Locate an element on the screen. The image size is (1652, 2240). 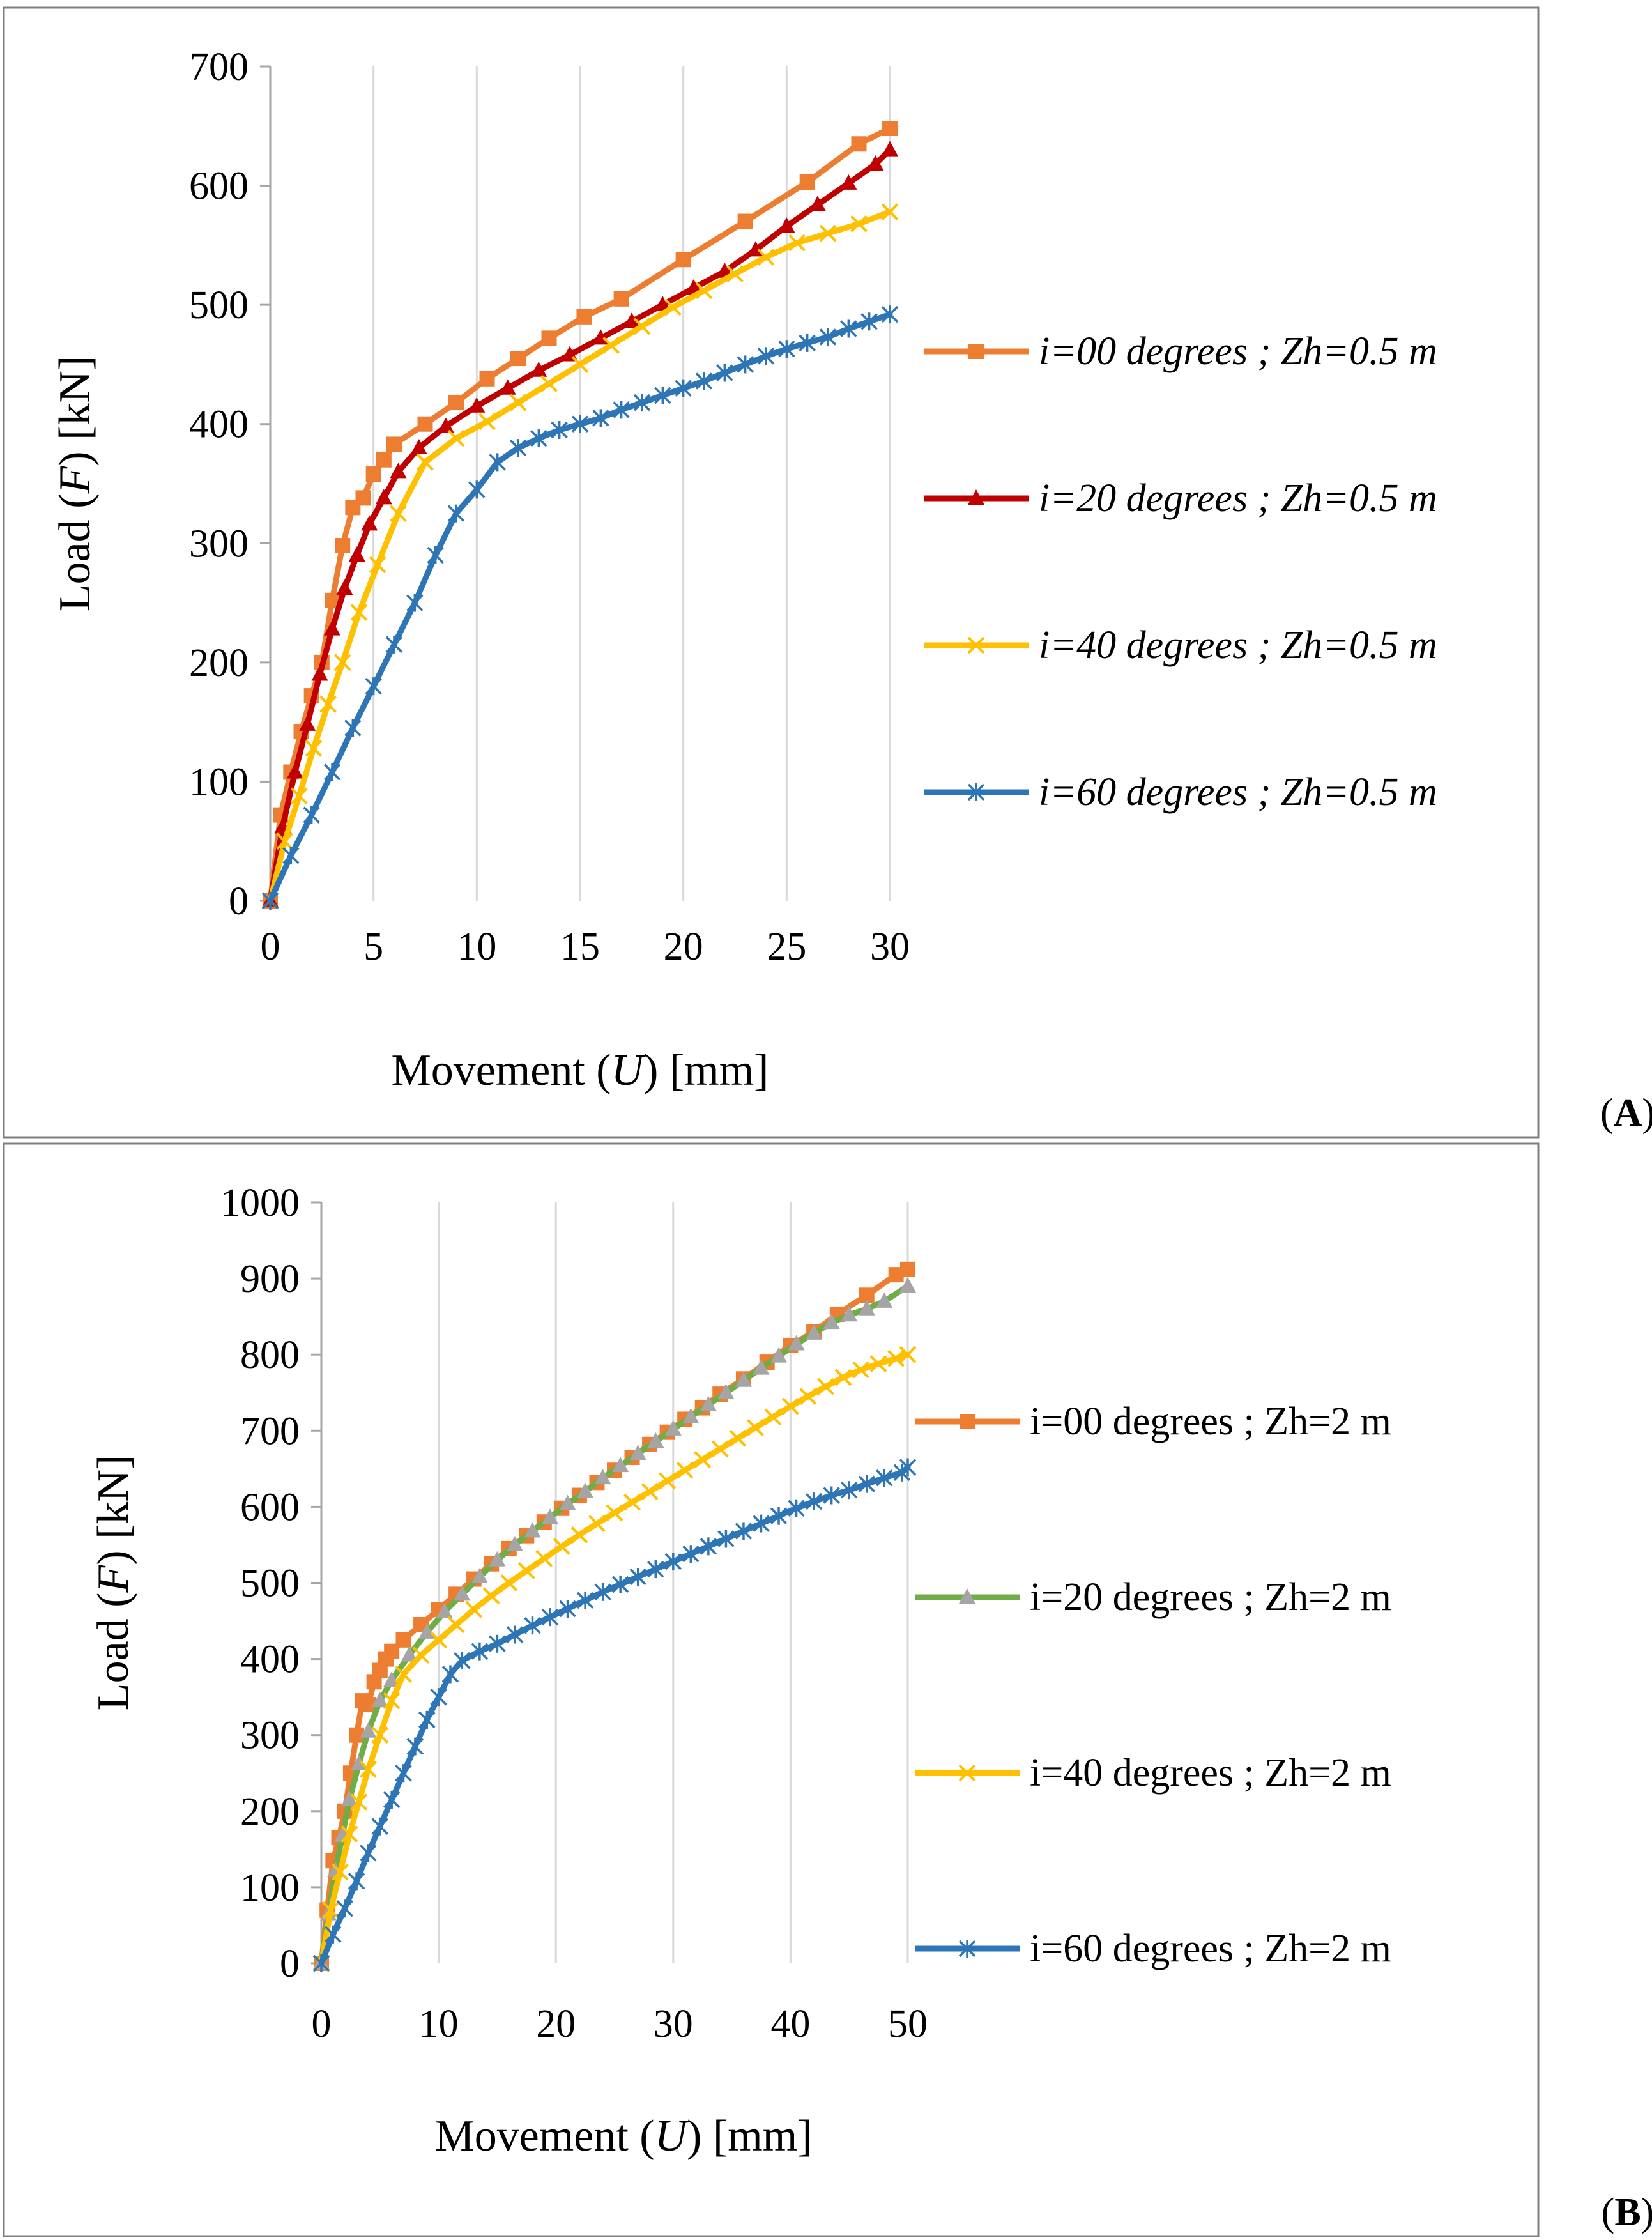
panel-b-legend-0-marker is located at coordinates (967, 1422).